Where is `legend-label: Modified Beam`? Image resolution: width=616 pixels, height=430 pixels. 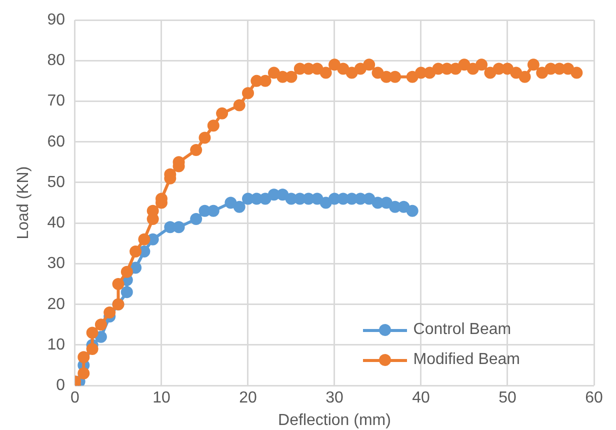 legend-label: Modified Beam is located at coordinates (466, 360).